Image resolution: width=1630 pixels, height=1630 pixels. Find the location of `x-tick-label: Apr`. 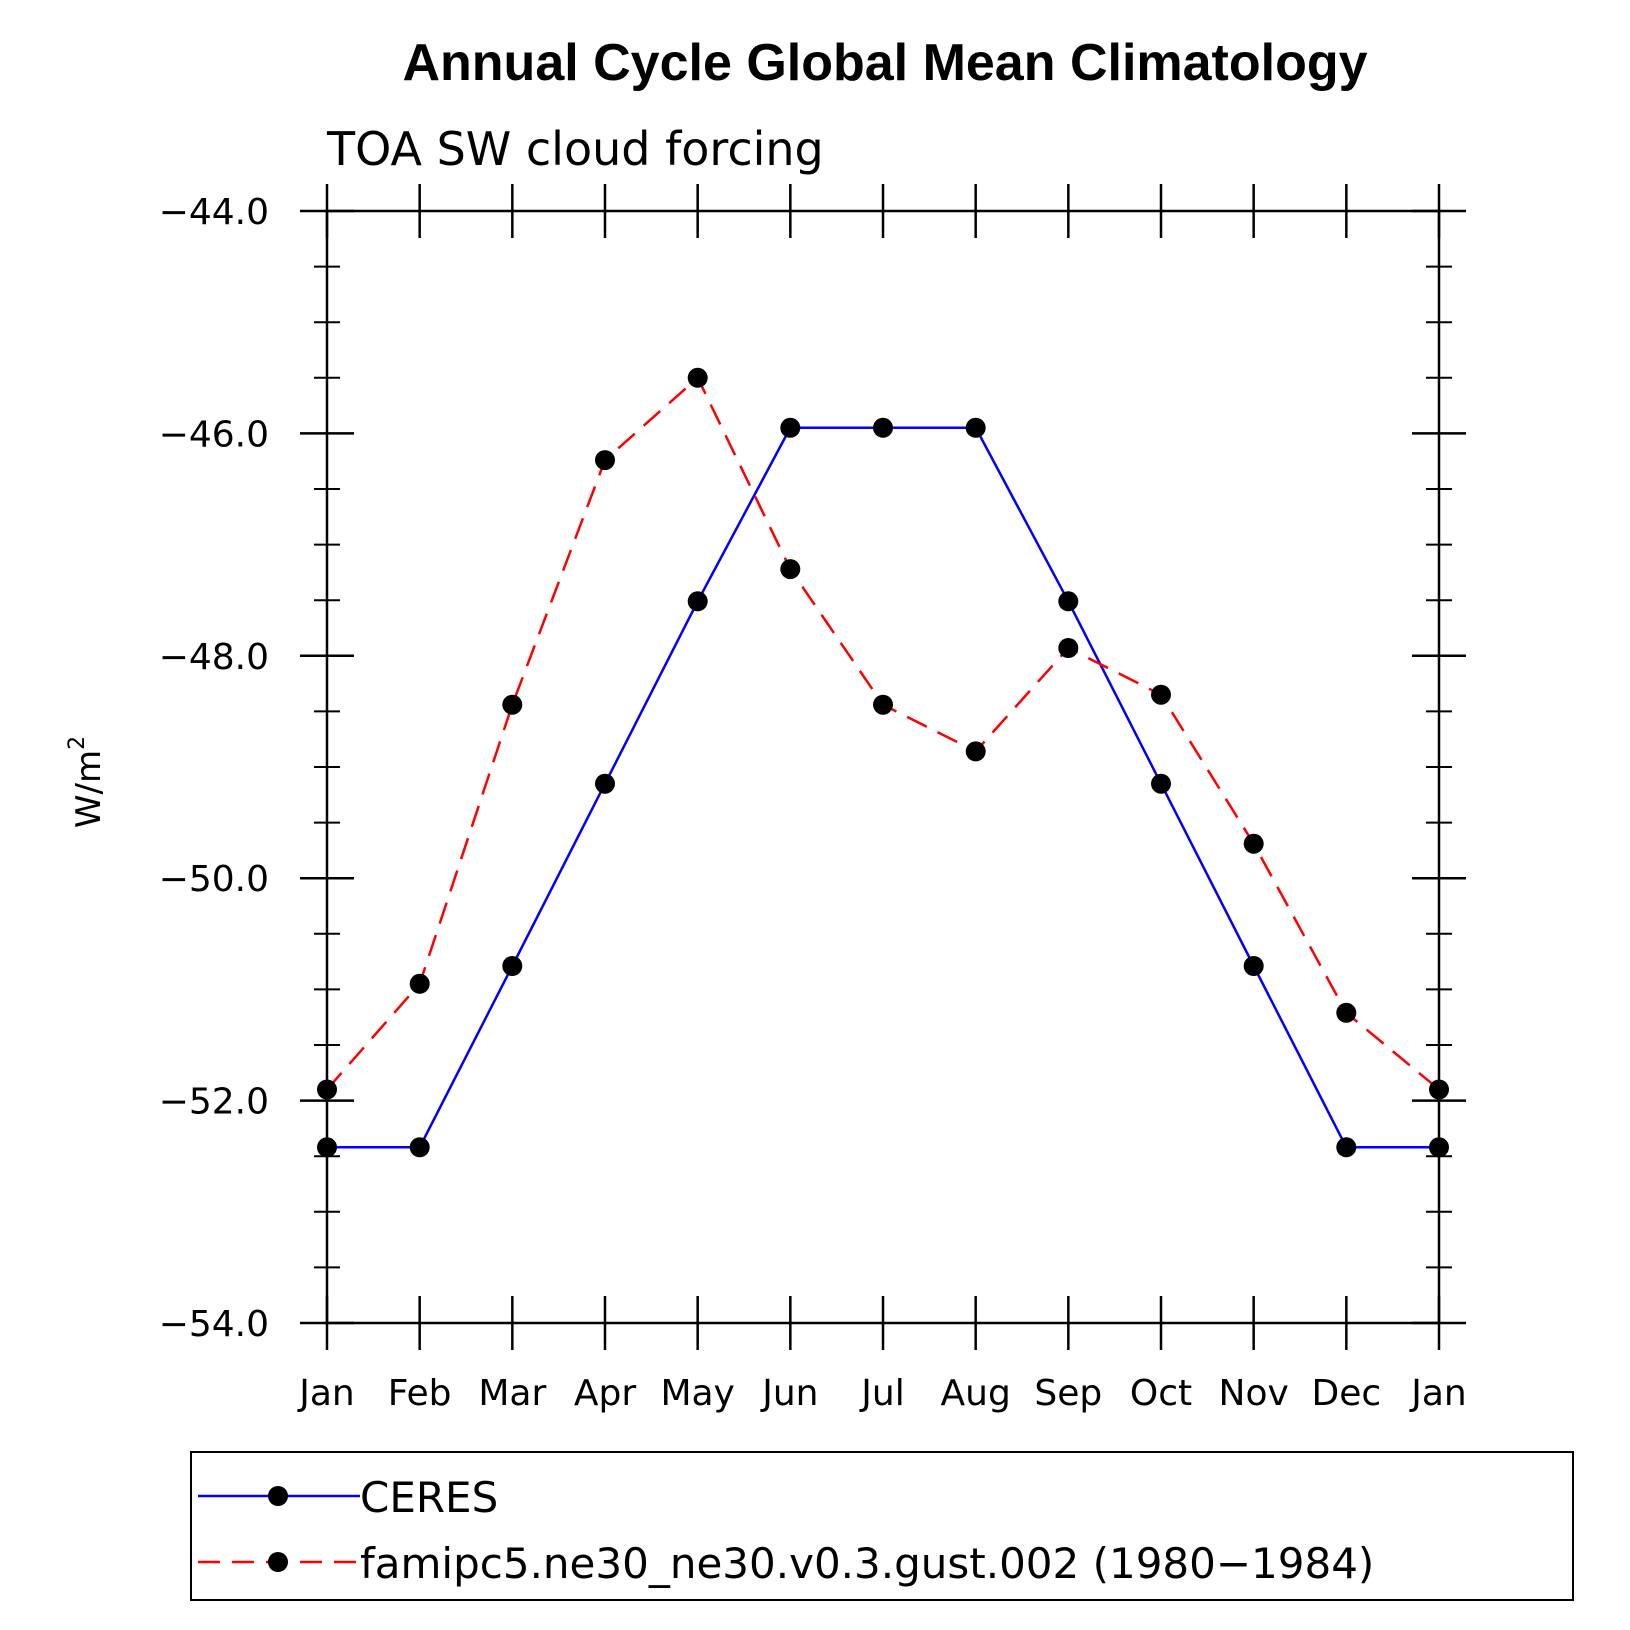

x-tick-label: Apr is located at coordinates (605, 1393).